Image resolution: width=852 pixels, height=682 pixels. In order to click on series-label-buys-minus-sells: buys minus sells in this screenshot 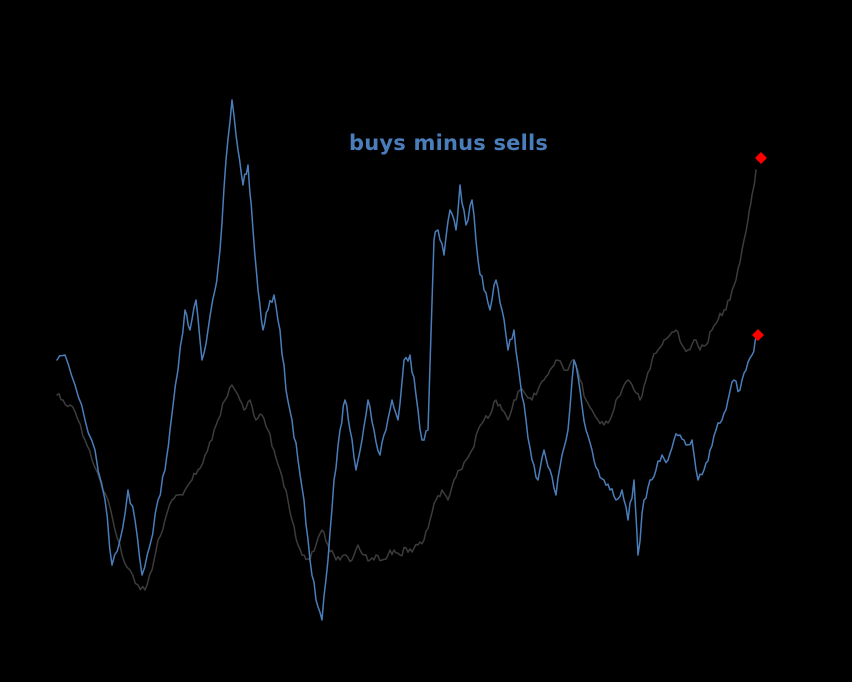, I will do `click(449, 143)`.